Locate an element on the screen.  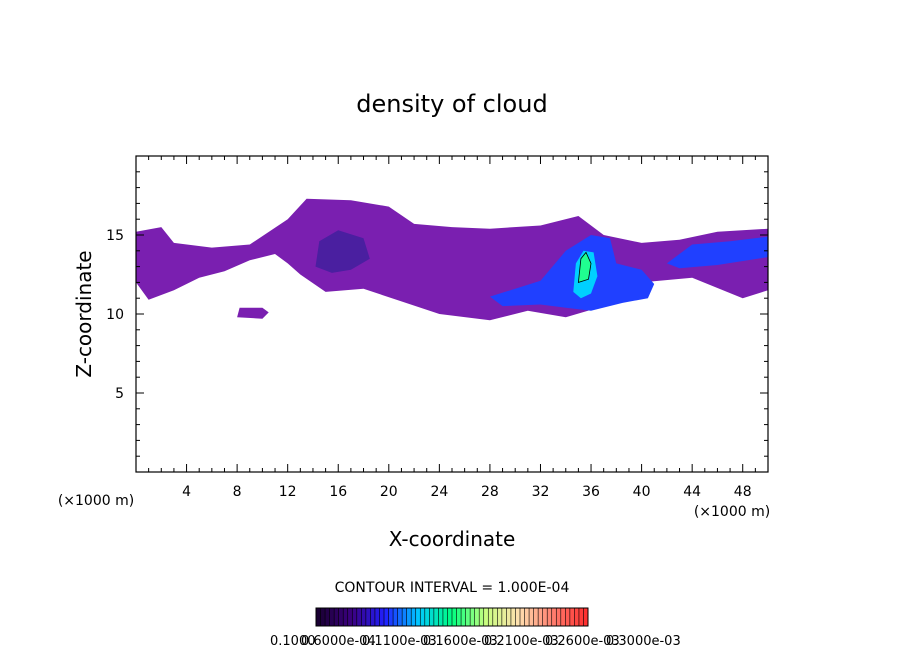
x-unit-right: (×1000 m) is located at coordinates (732, 512).